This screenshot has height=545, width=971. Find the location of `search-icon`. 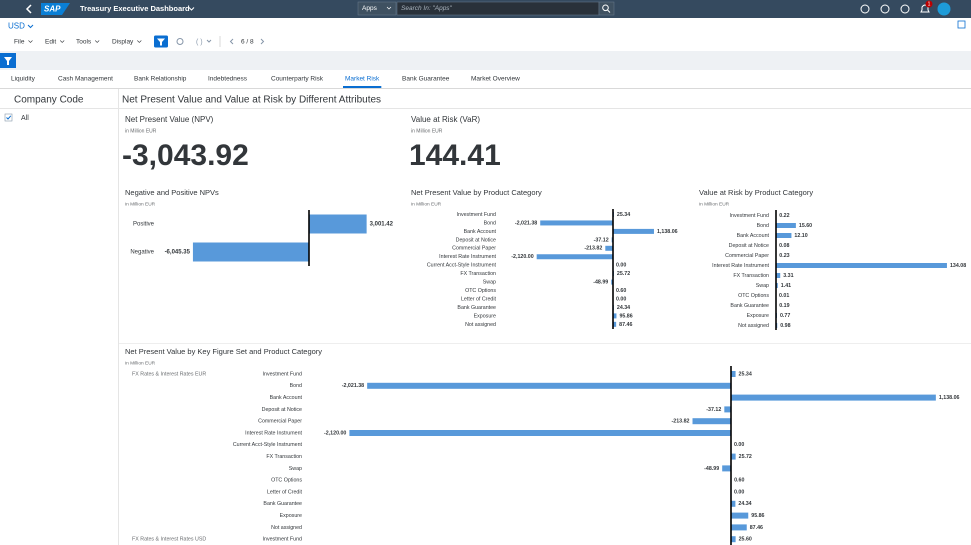

search-icon is located at coordinates (609, 11).